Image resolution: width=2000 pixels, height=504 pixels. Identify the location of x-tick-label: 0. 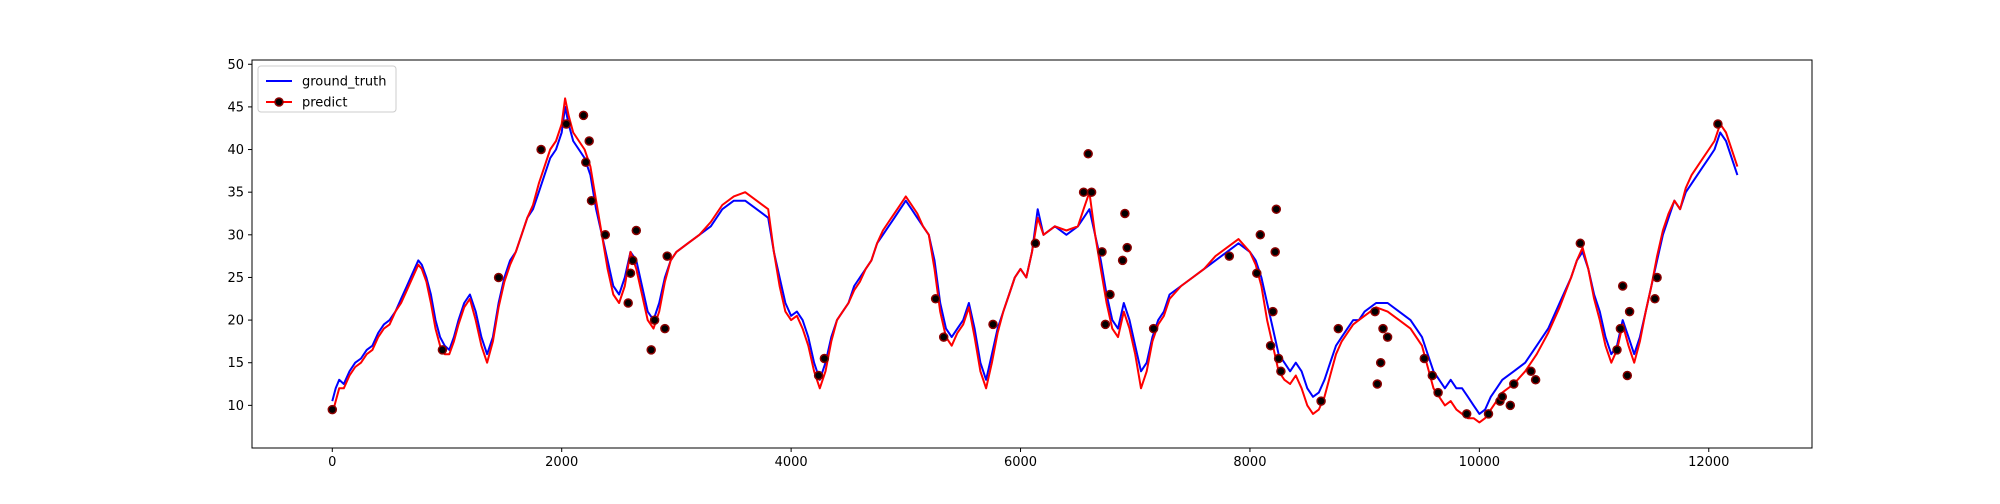
(332, 462).